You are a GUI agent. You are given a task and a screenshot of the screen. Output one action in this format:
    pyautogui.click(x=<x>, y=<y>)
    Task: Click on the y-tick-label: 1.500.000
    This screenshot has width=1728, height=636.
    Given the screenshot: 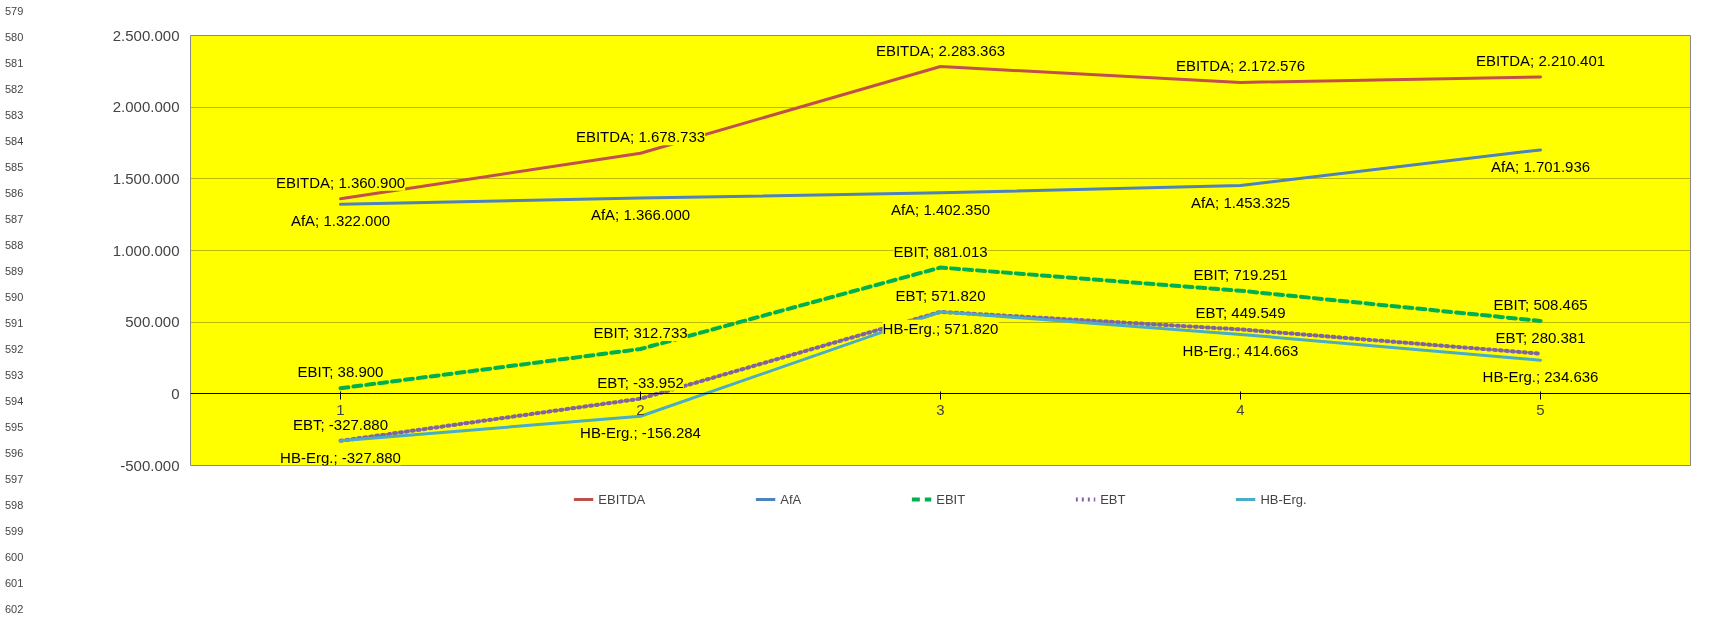 What is the action you would take?
    pyautogui.click(x=146, y=178)
    